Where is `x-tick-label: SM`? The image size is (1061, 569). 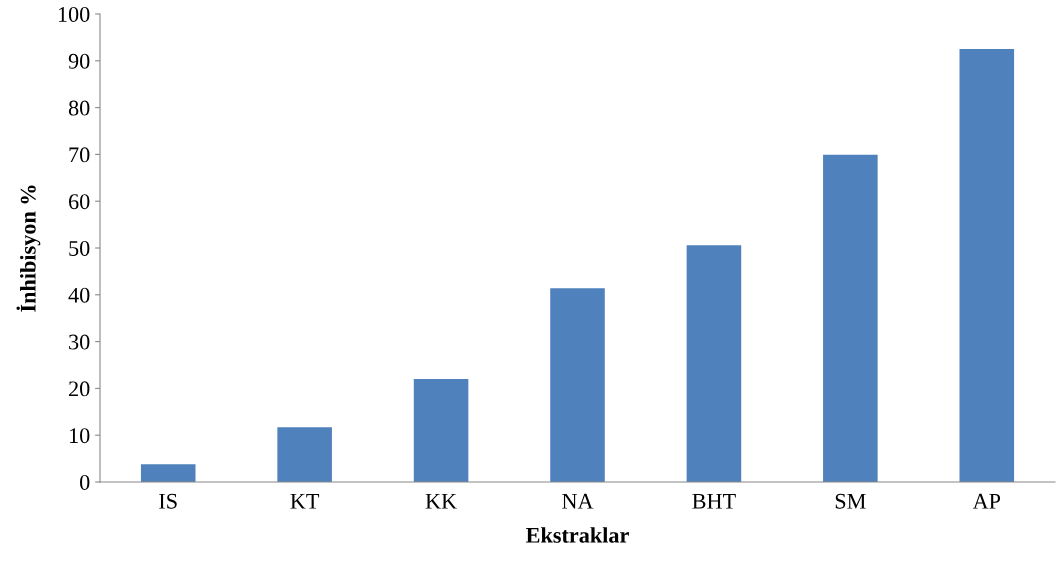
x-tick-label: SM is located at coordinates (850, 501).